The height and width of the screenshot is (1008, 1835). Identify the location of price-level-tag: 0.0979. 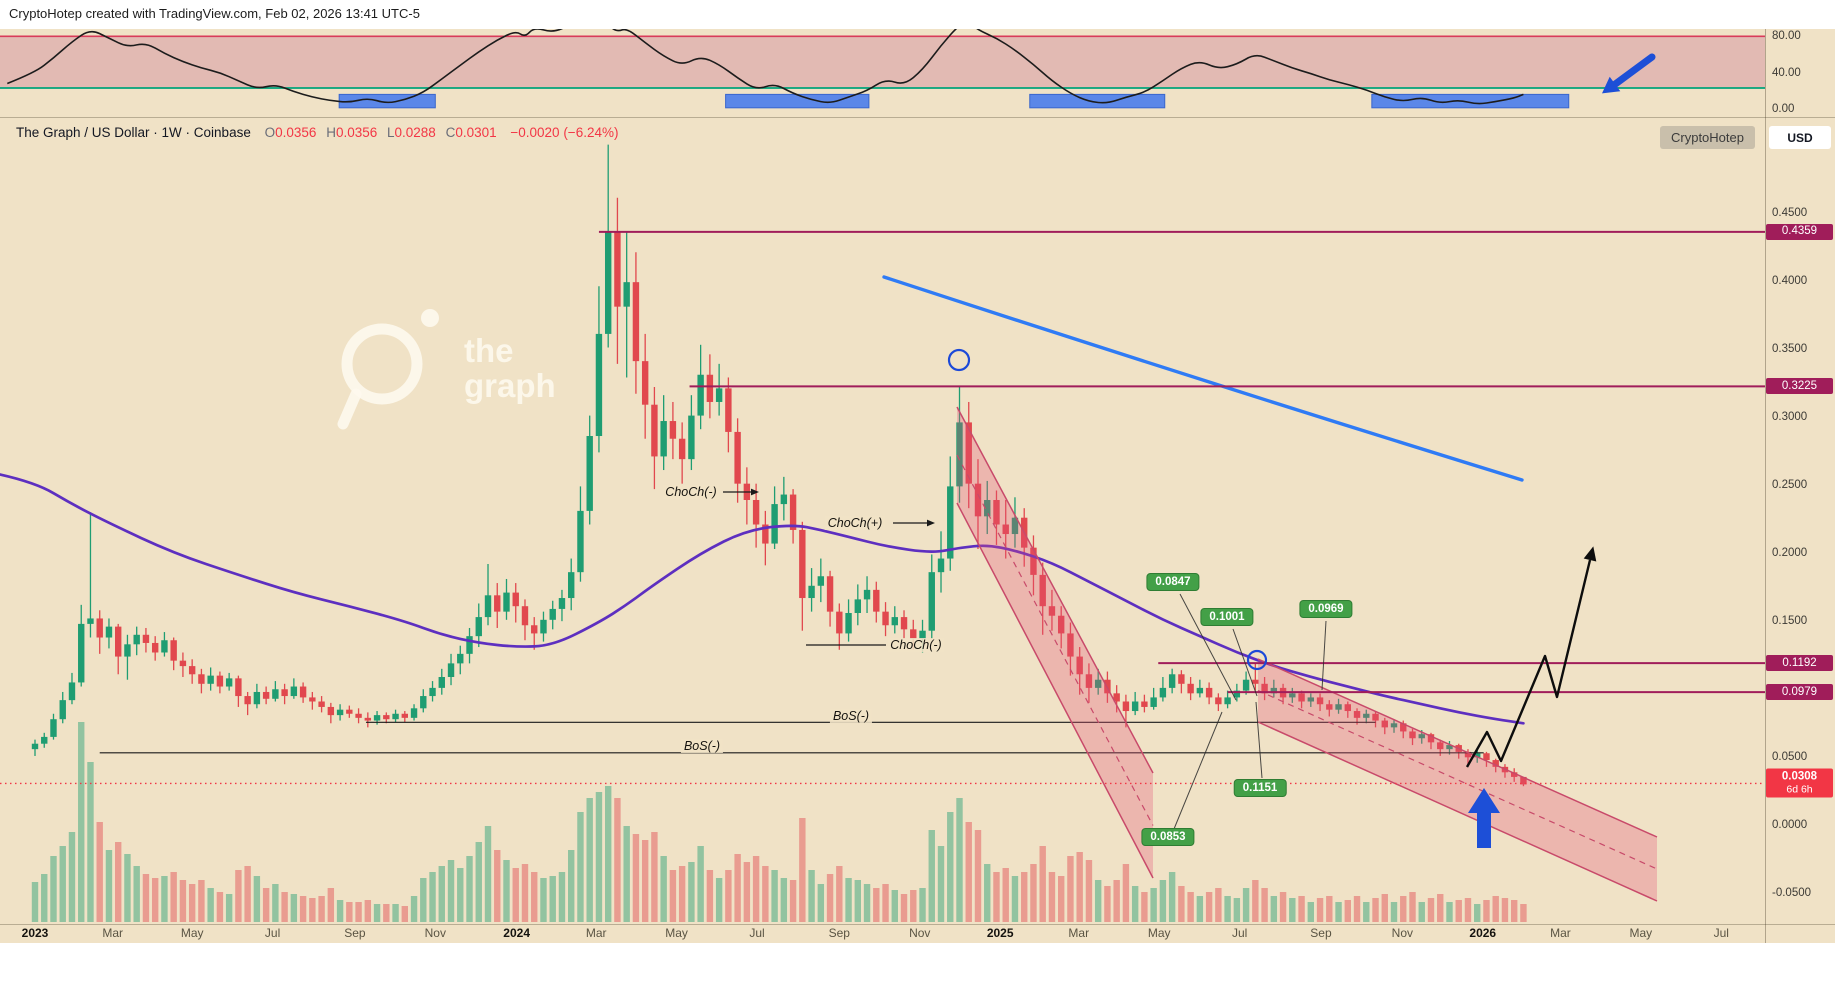
(1799, 692).